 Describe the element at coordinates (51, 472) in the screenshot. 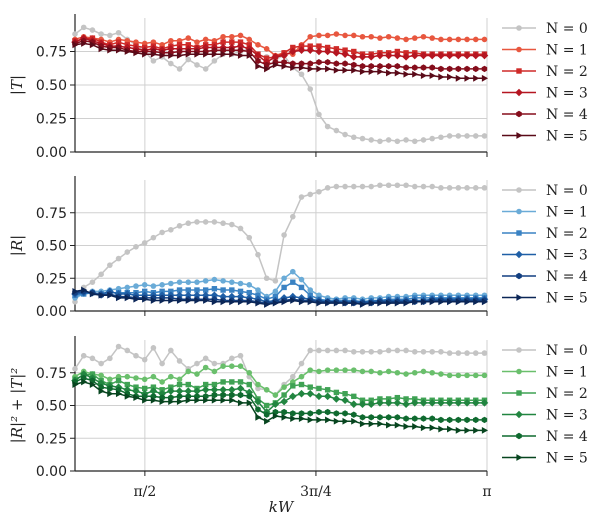

I see `y-tick-label: 0.00` at that location.